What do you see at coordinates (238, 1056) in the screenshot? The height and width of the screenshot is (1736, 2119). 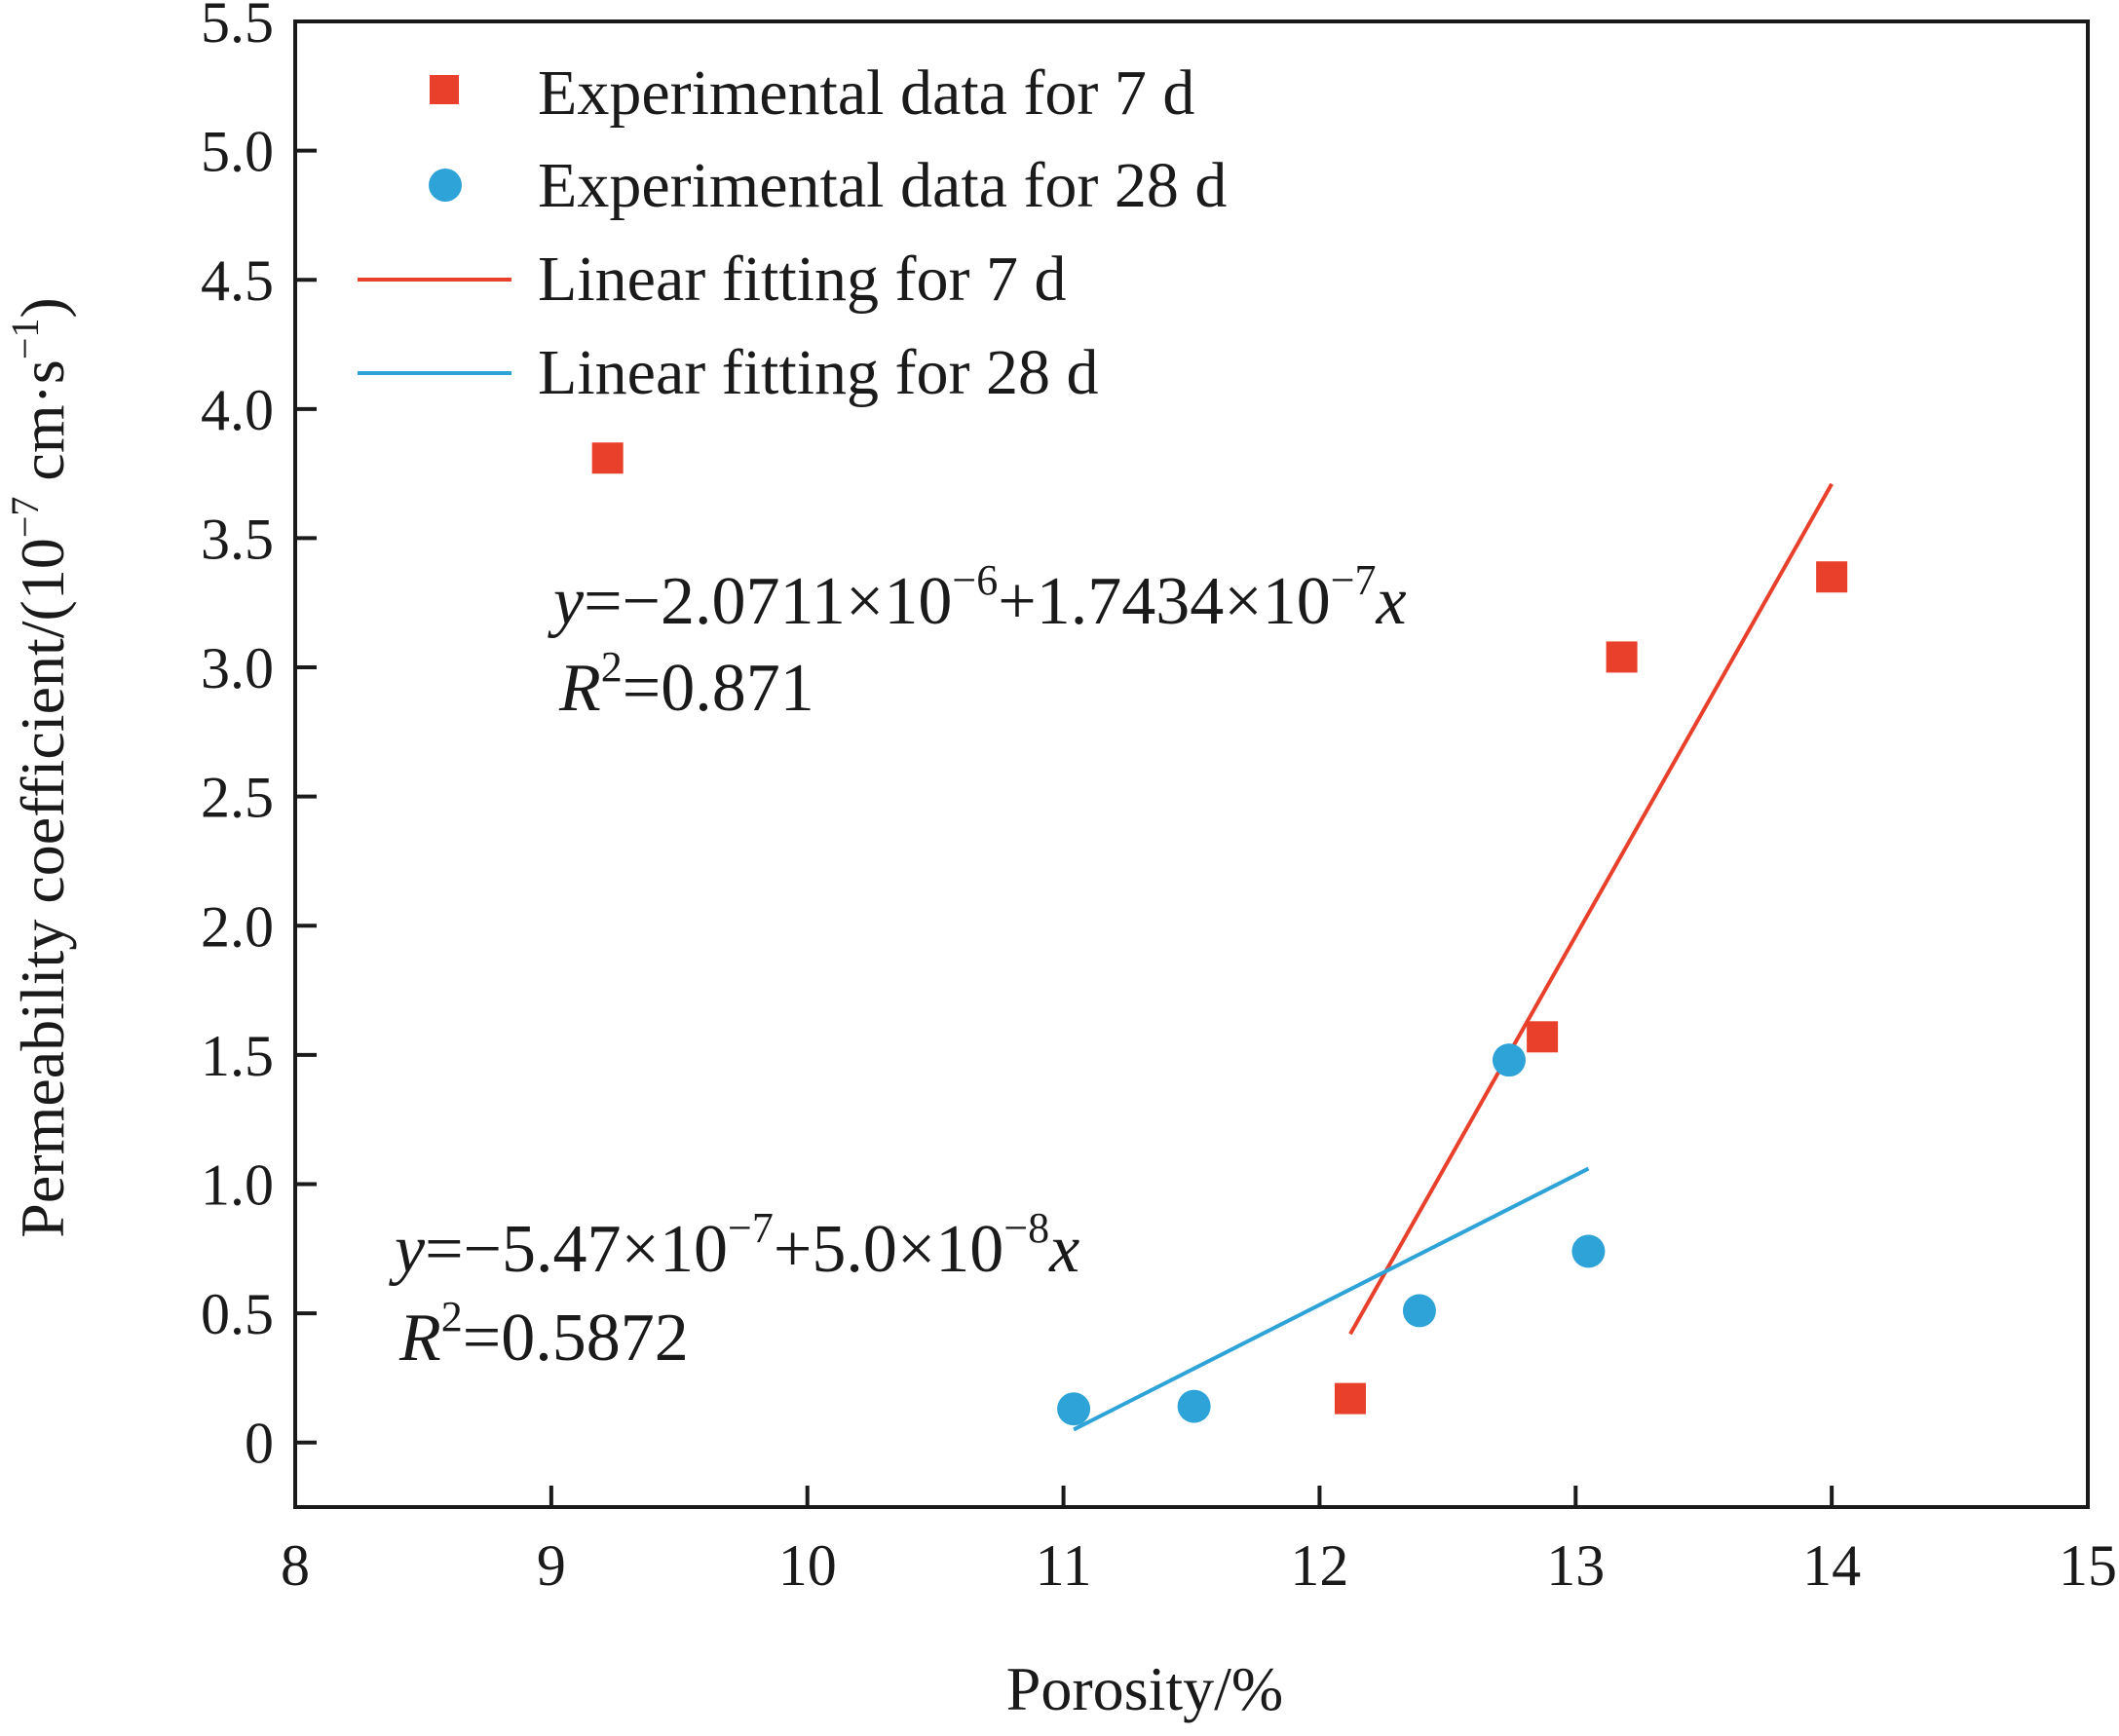 I see `y-tick-label: 1.5` at bounding box center [238, 1056].